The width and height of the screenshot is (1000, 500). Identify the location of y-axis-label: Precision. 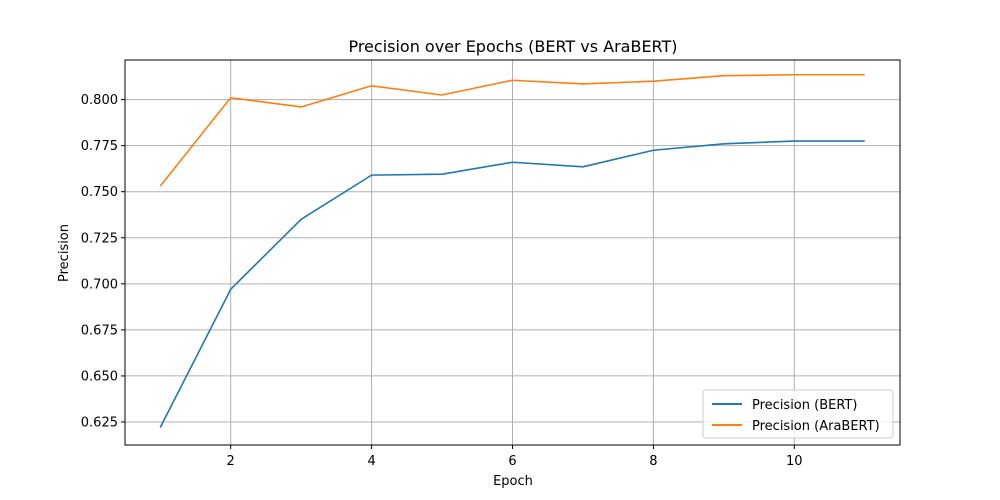
(64, 253).